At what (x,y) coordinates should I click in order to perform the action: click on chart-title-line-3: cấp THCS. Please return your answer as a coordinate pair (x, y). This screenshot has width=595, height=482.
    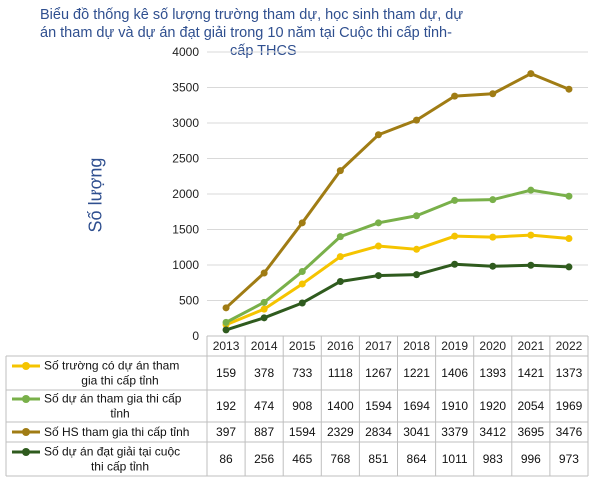
    Looking at the image, I should click on (263, 51).